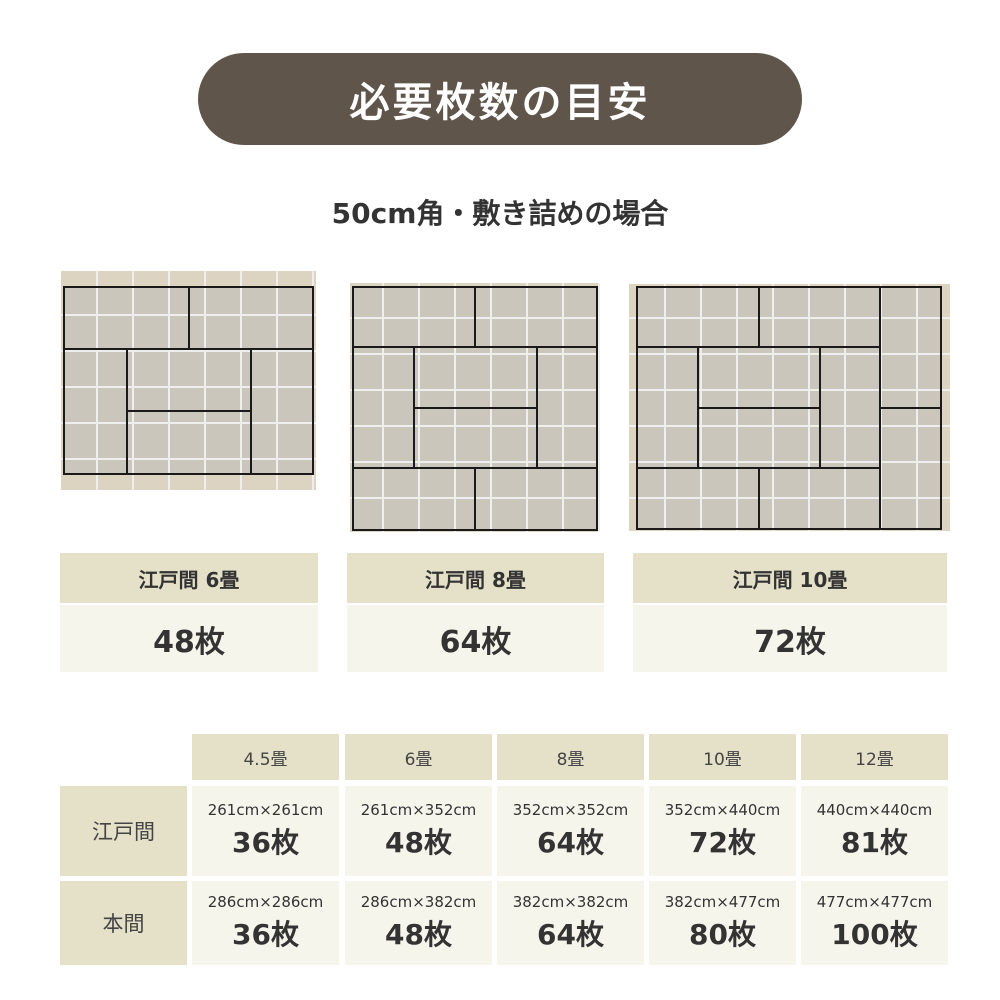 The width and height of the screenshot is (1000, 1000). I want to click on table-cell: 382cm×477cm 80枚, so click(722, 923).